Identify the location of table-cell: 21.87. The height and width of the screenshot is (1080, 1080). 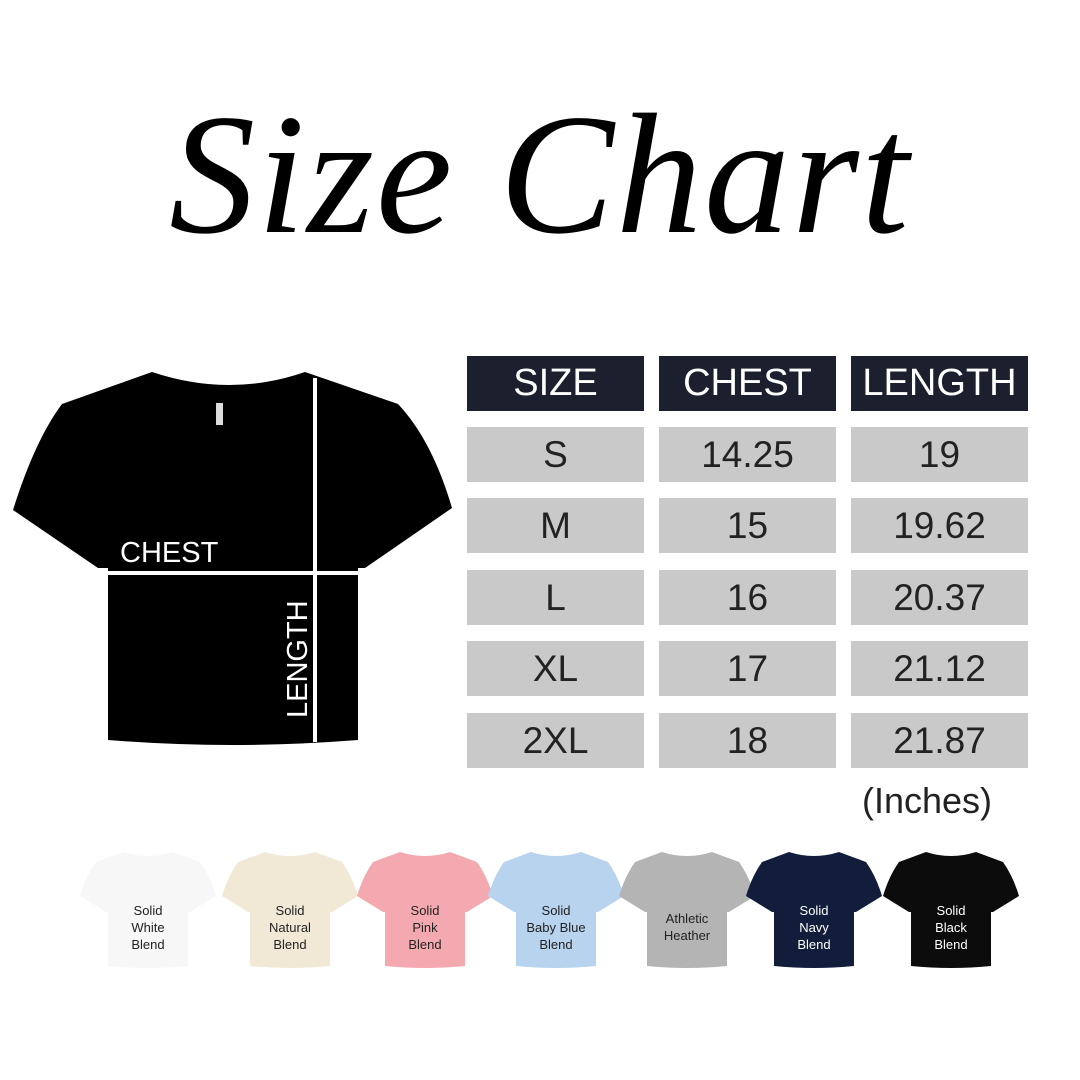
(939, 740).